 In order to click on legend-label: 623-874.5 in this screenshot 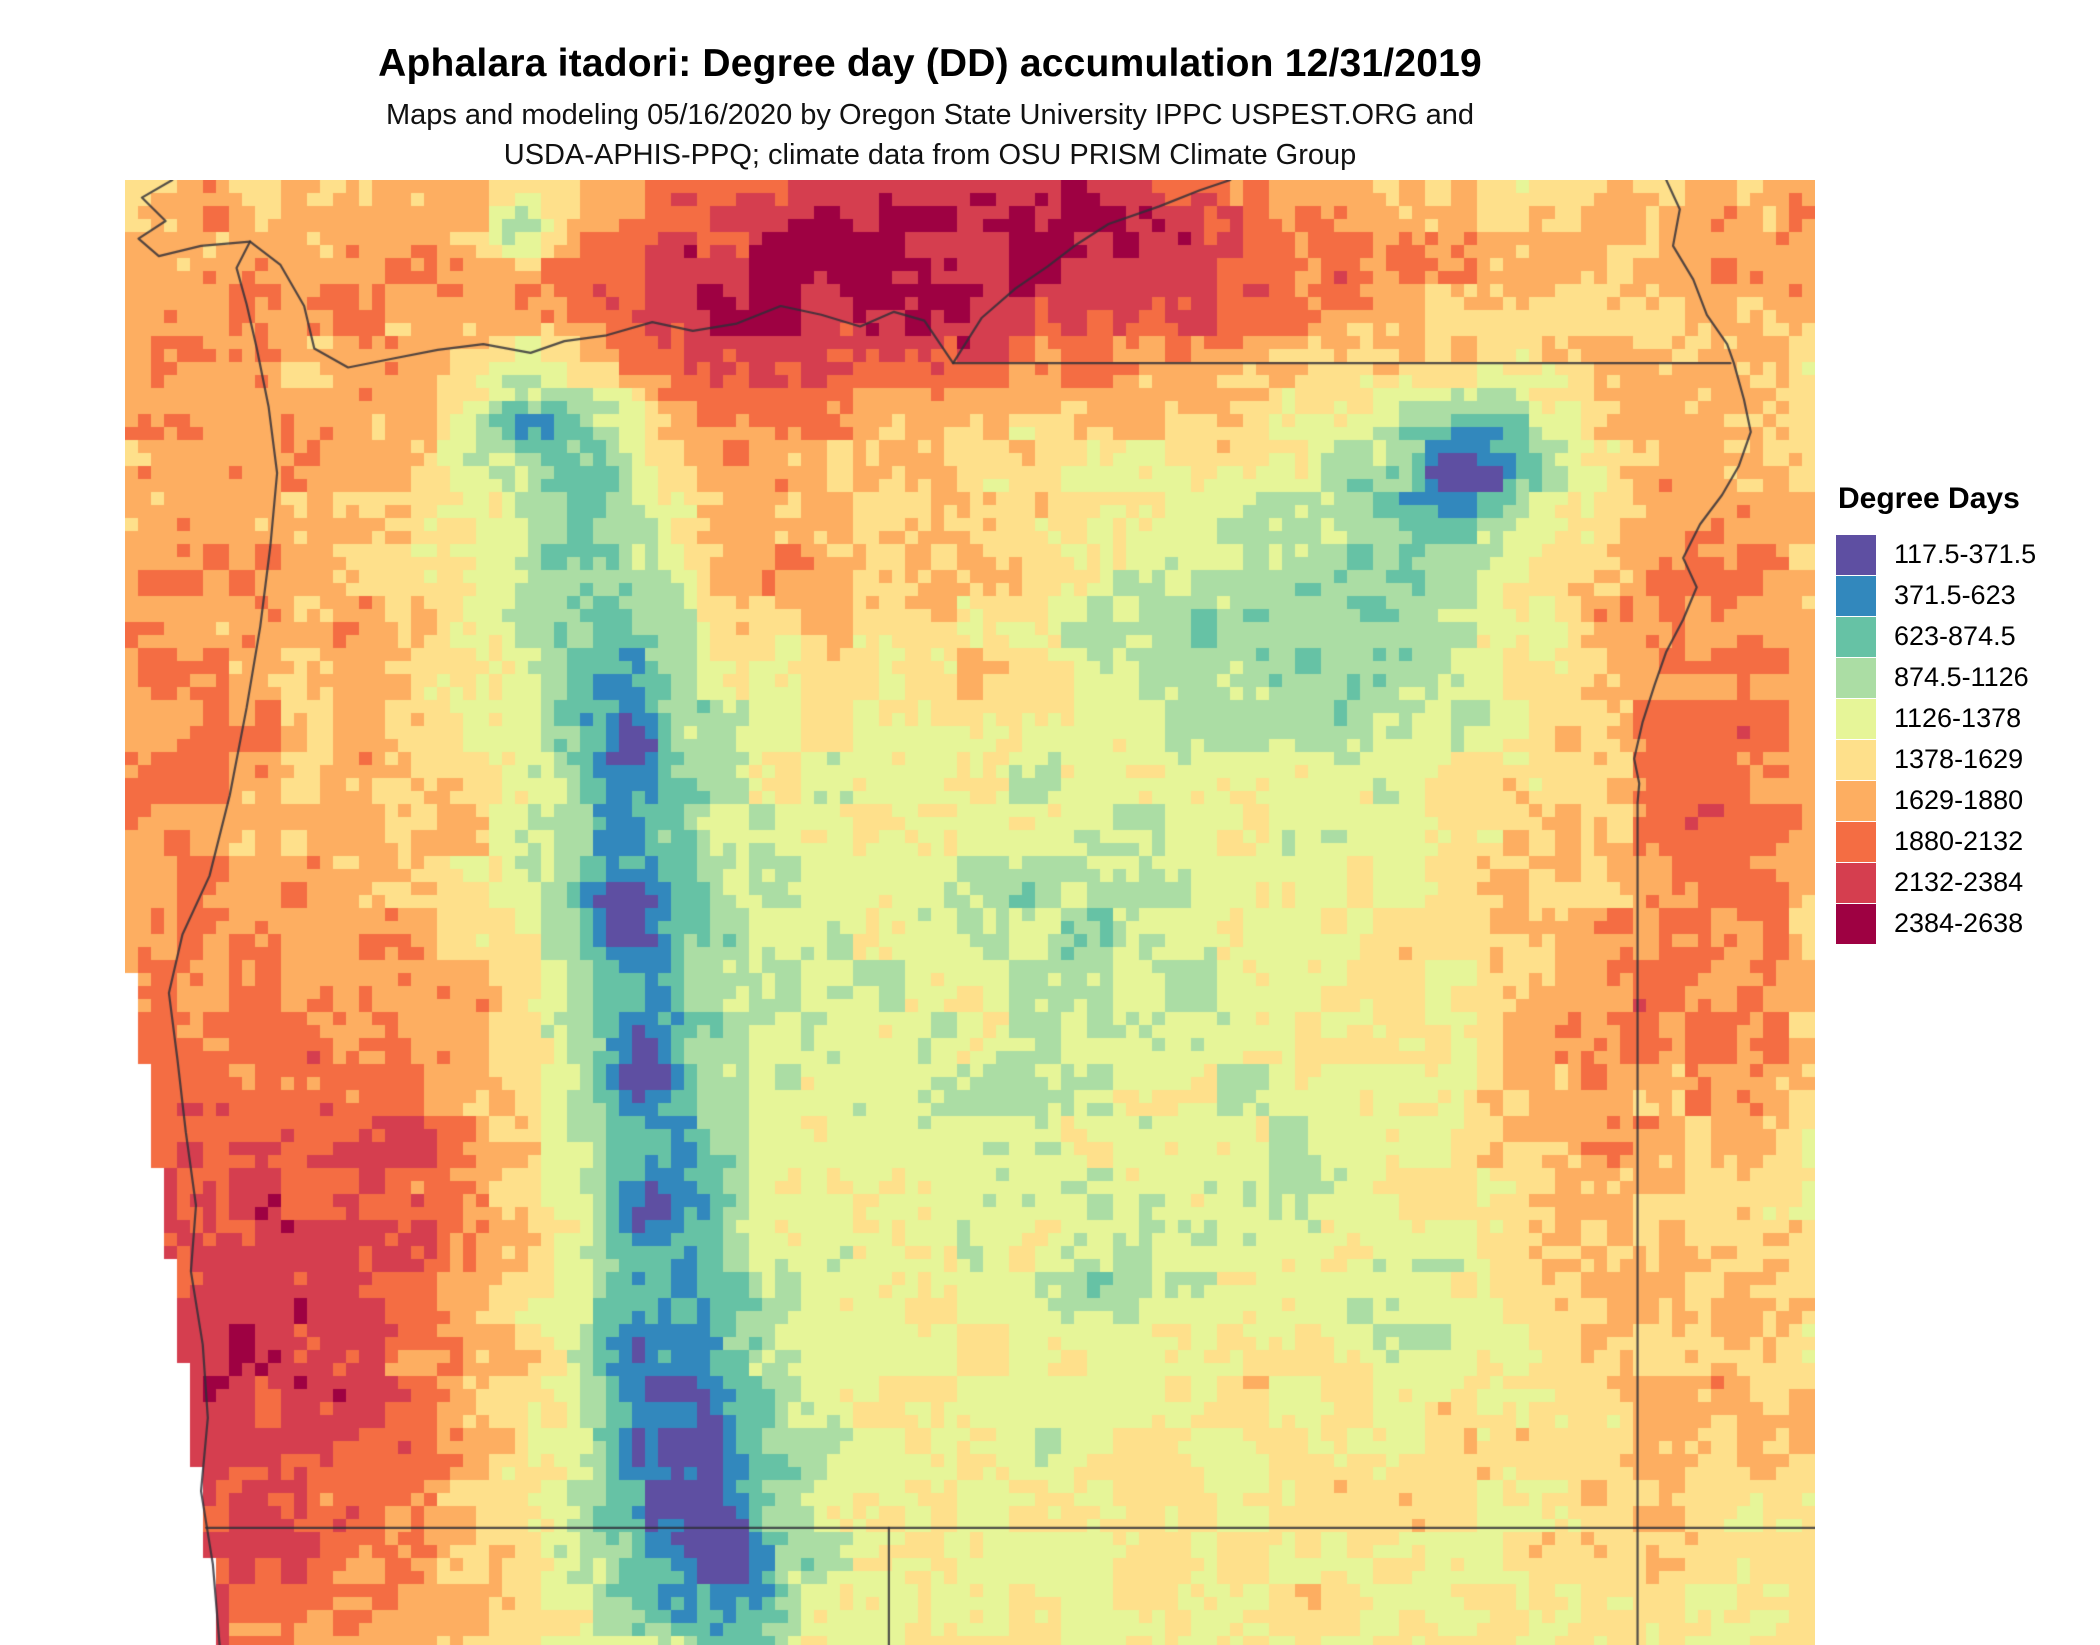, I will do `click(1955, 636)`.